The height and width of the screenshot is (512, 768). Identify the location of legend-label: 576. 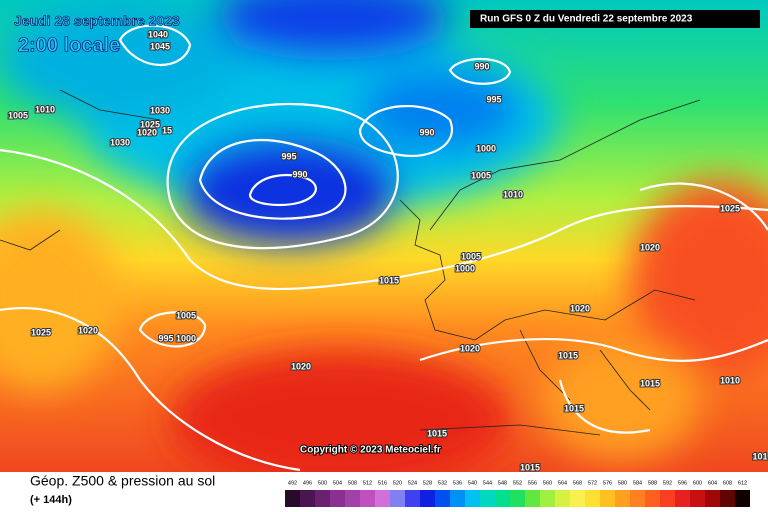
(607, 483).